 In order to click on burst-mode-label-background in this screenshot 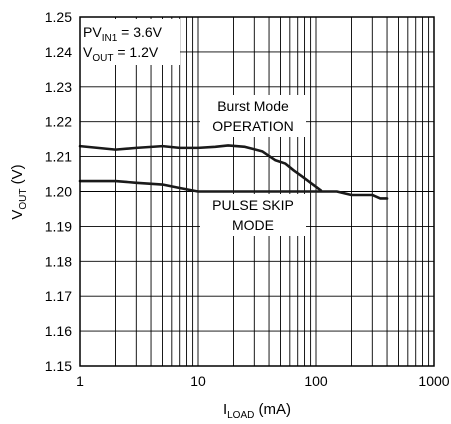, I will do `click(253, 116)`.